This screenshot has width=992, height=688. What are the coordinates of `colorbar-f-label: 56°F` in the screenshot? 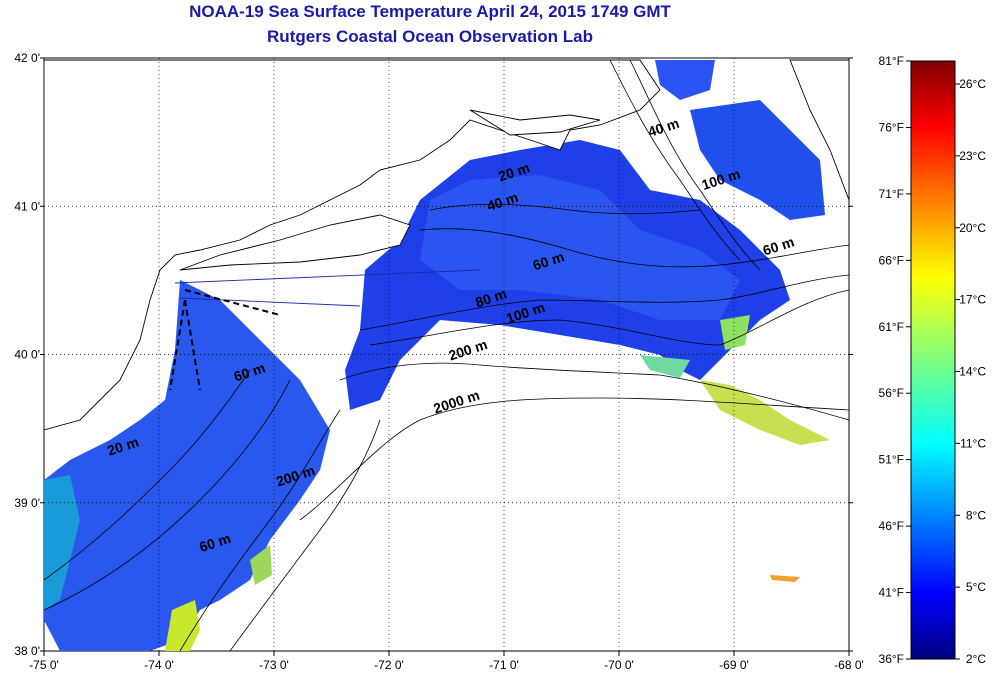 It's located at (891, 393).